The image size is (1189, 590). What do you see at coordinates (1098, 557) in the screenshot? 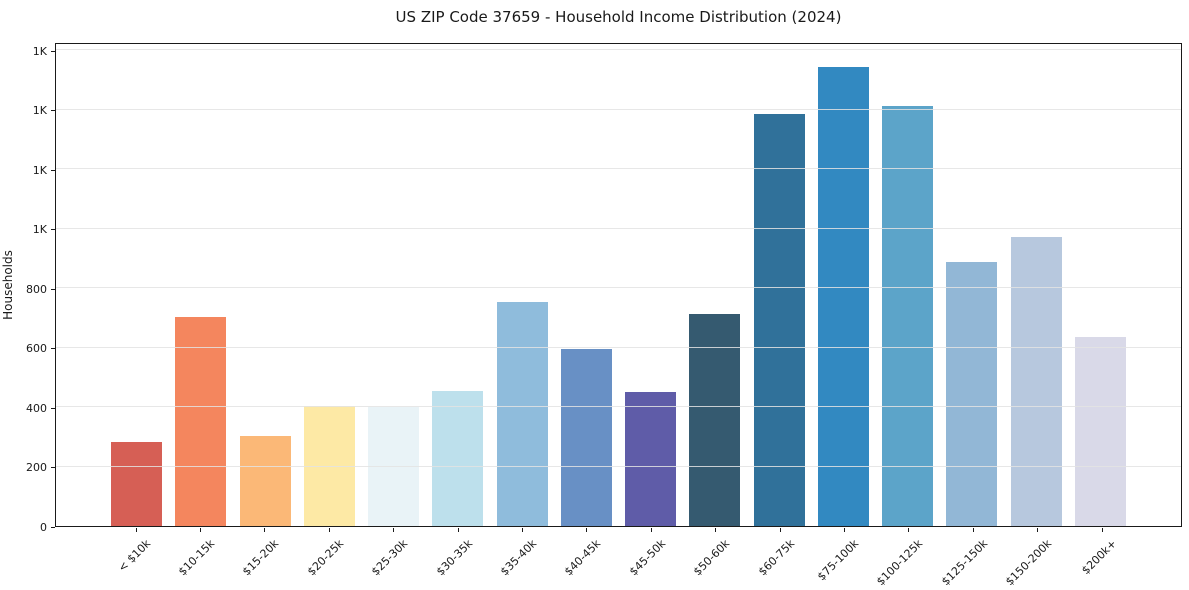
I see `x-tick-label: $200k+` at bounding box center [1098, 557].